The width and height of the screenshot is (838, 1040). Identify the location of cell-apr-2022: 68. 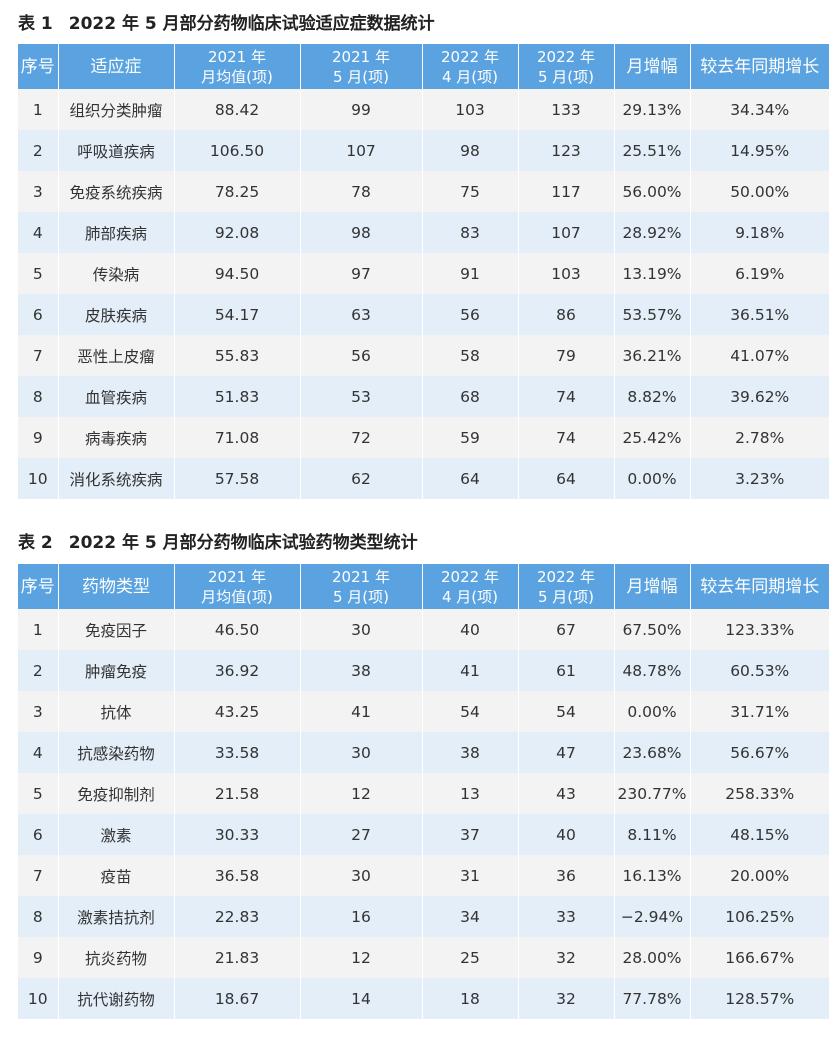
(469, 396).